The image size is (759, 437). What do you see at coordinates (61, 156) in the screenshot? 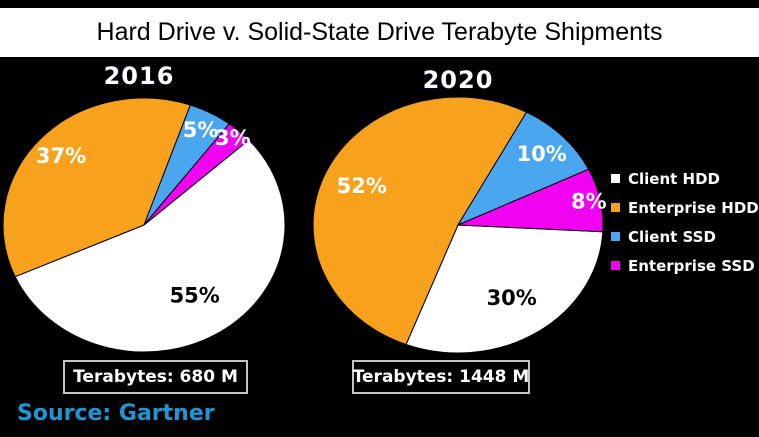
I see `pie-slice-label: 37%` at bounding box center [61, 156].